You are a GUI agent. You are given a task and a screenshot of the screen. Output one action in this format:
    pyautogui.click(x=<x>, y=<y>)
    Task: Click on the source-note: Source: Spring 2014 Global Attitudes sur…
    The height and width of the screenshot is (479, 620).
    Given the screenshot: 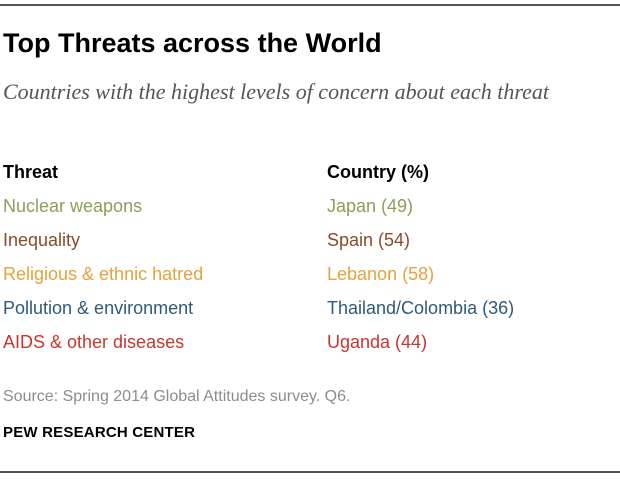 What is the action you would take?
    pyautogui.click(x=177, y=396)
    